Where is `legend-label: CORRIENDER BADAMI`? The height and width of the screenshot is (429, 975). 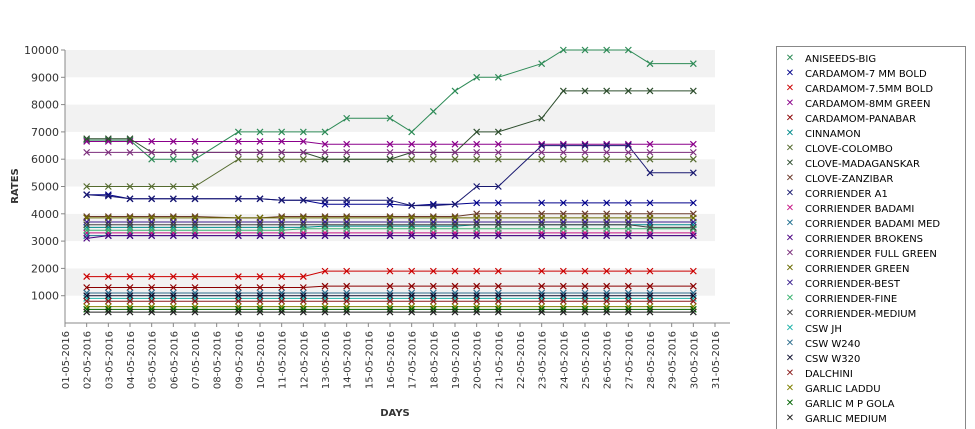 legend-label: CORRIENDER BADAMI is located at coordinates (860, 209).